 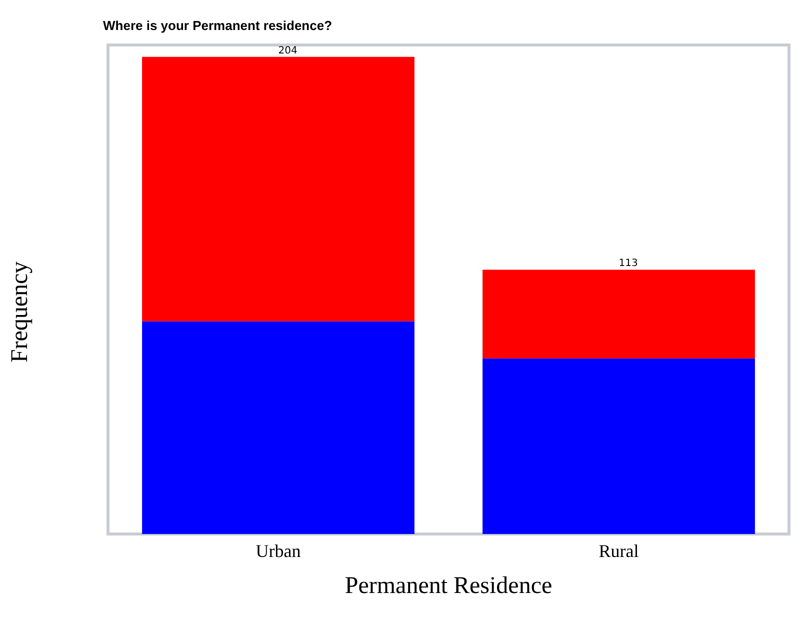 I want to click on x-tick-label: Rural, so click(x=618, y=551).